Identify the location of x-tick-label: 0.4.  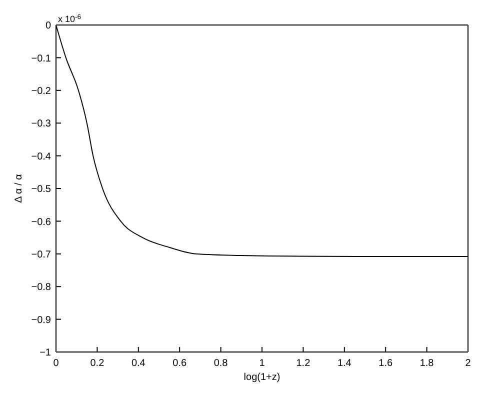
(138, 364).